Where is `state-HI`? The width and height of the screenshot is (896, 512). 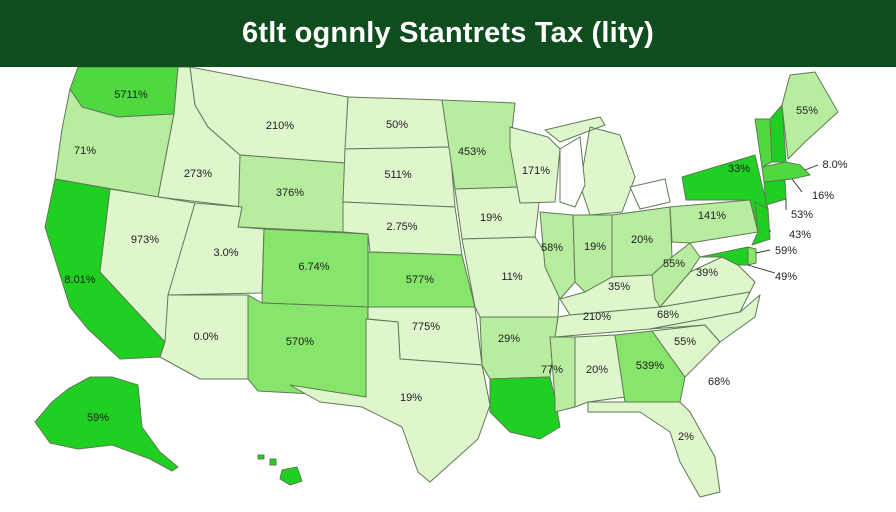
state-HI is located at coordinates (280, 470).